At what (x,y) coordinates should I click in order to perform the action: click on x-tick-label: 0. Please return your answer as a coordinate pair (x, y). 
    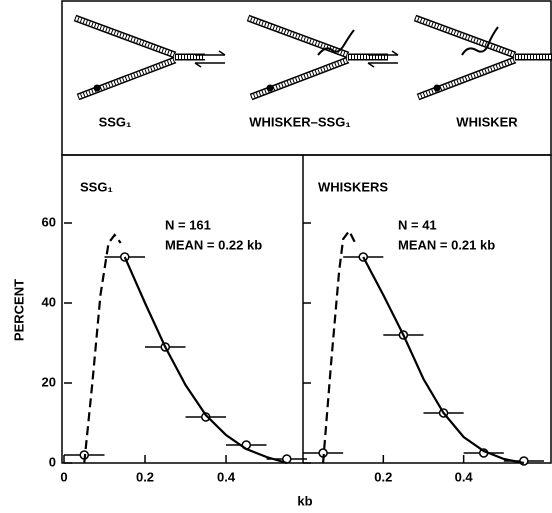
    Looking at the image, I should click on (63, 476).